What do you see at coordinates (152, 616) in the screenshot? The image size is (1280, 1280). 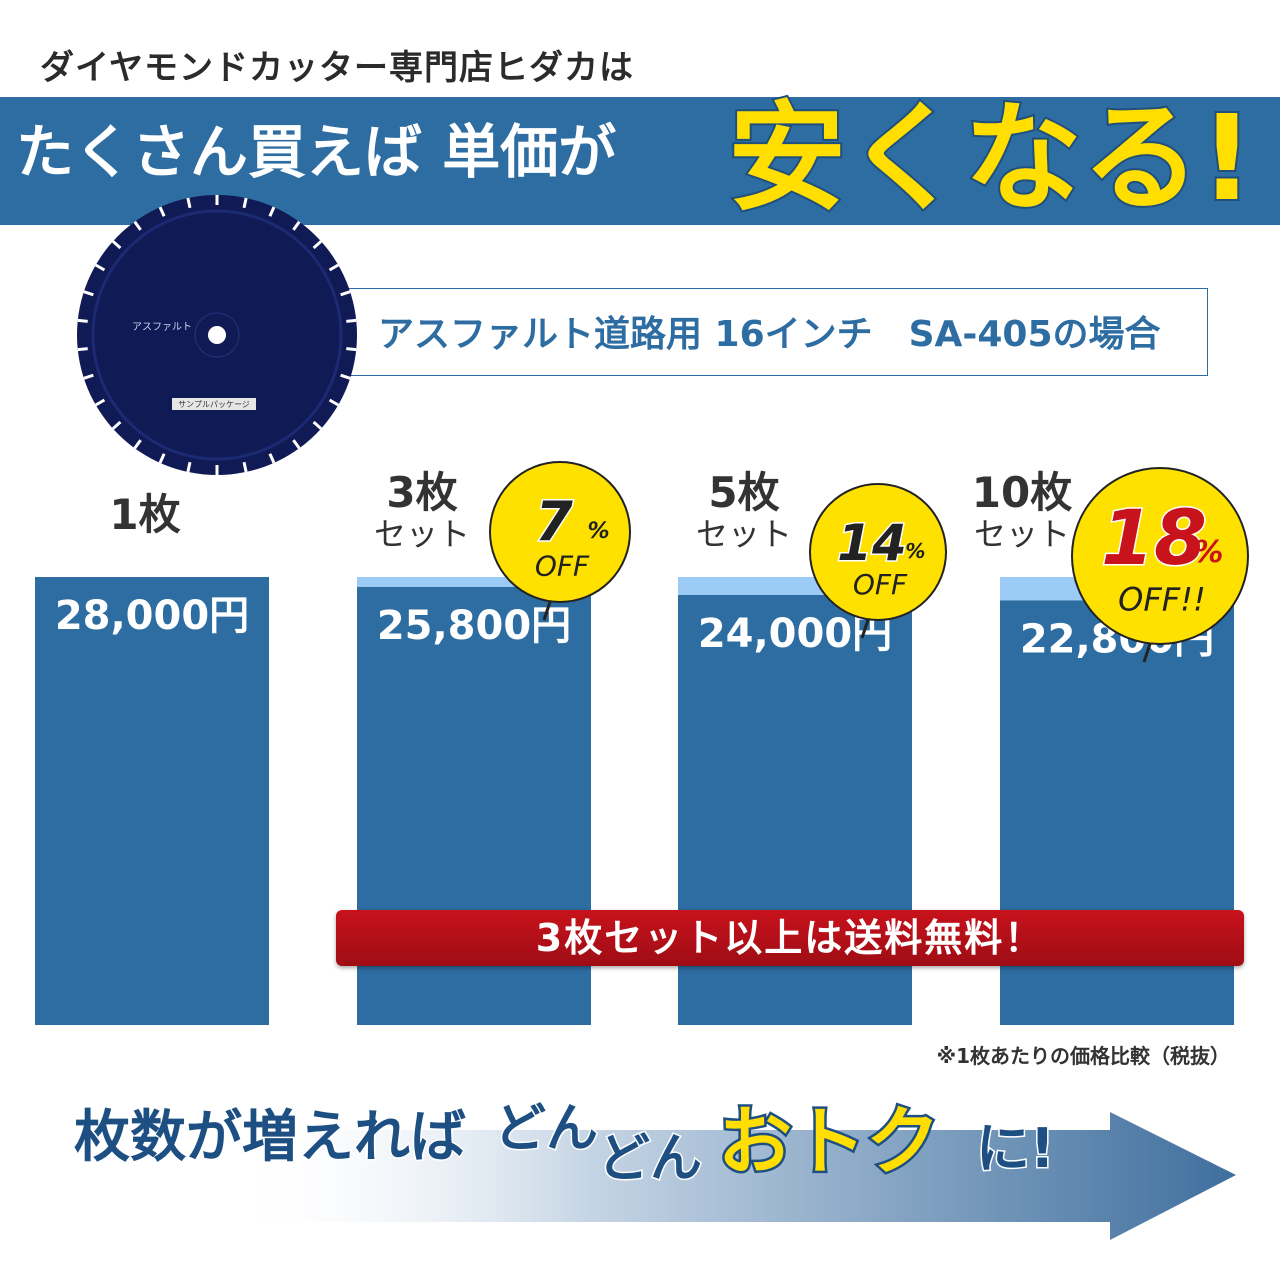 I see `price-label: 28,000円` at bounding box center [152, 616].